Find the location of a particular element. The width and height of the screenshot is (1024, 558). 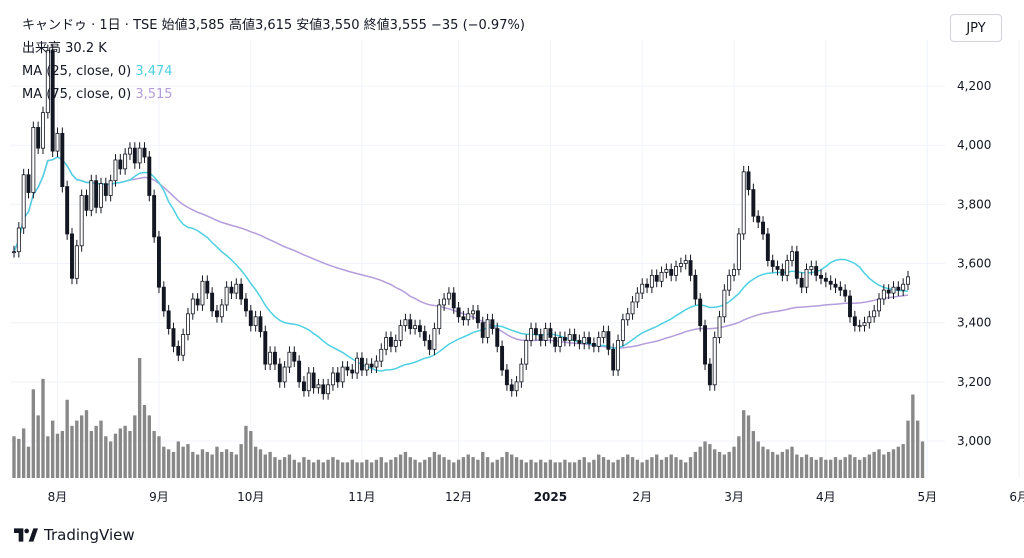

ma75-legend: MA (75, close, 0) 3,515 is located at coordinates (273, 94).